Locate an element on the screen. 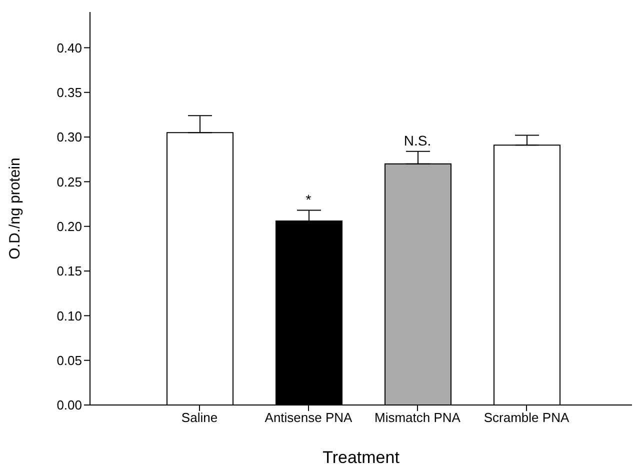 The height and width of the screenshot is (465, 639). x-tick-label: Saline is located at coordinates (199, 418).